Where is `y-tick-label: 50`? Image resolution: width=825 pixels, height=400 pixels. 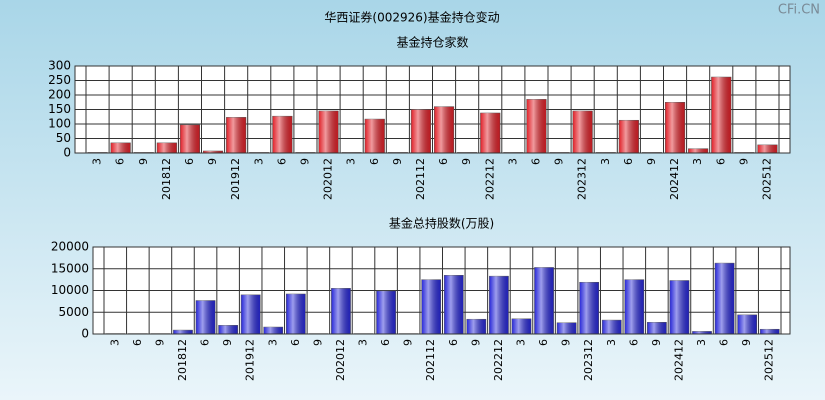
y-tick-label: 50 is located at coordinates (63, 138).